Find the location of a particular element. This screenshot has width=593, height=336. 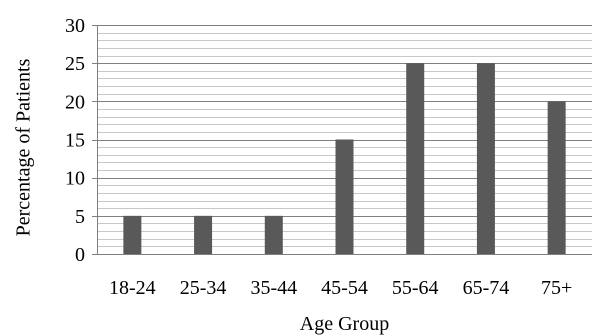

x-tick-label: 65-74 is located at coordinates (486, 288).